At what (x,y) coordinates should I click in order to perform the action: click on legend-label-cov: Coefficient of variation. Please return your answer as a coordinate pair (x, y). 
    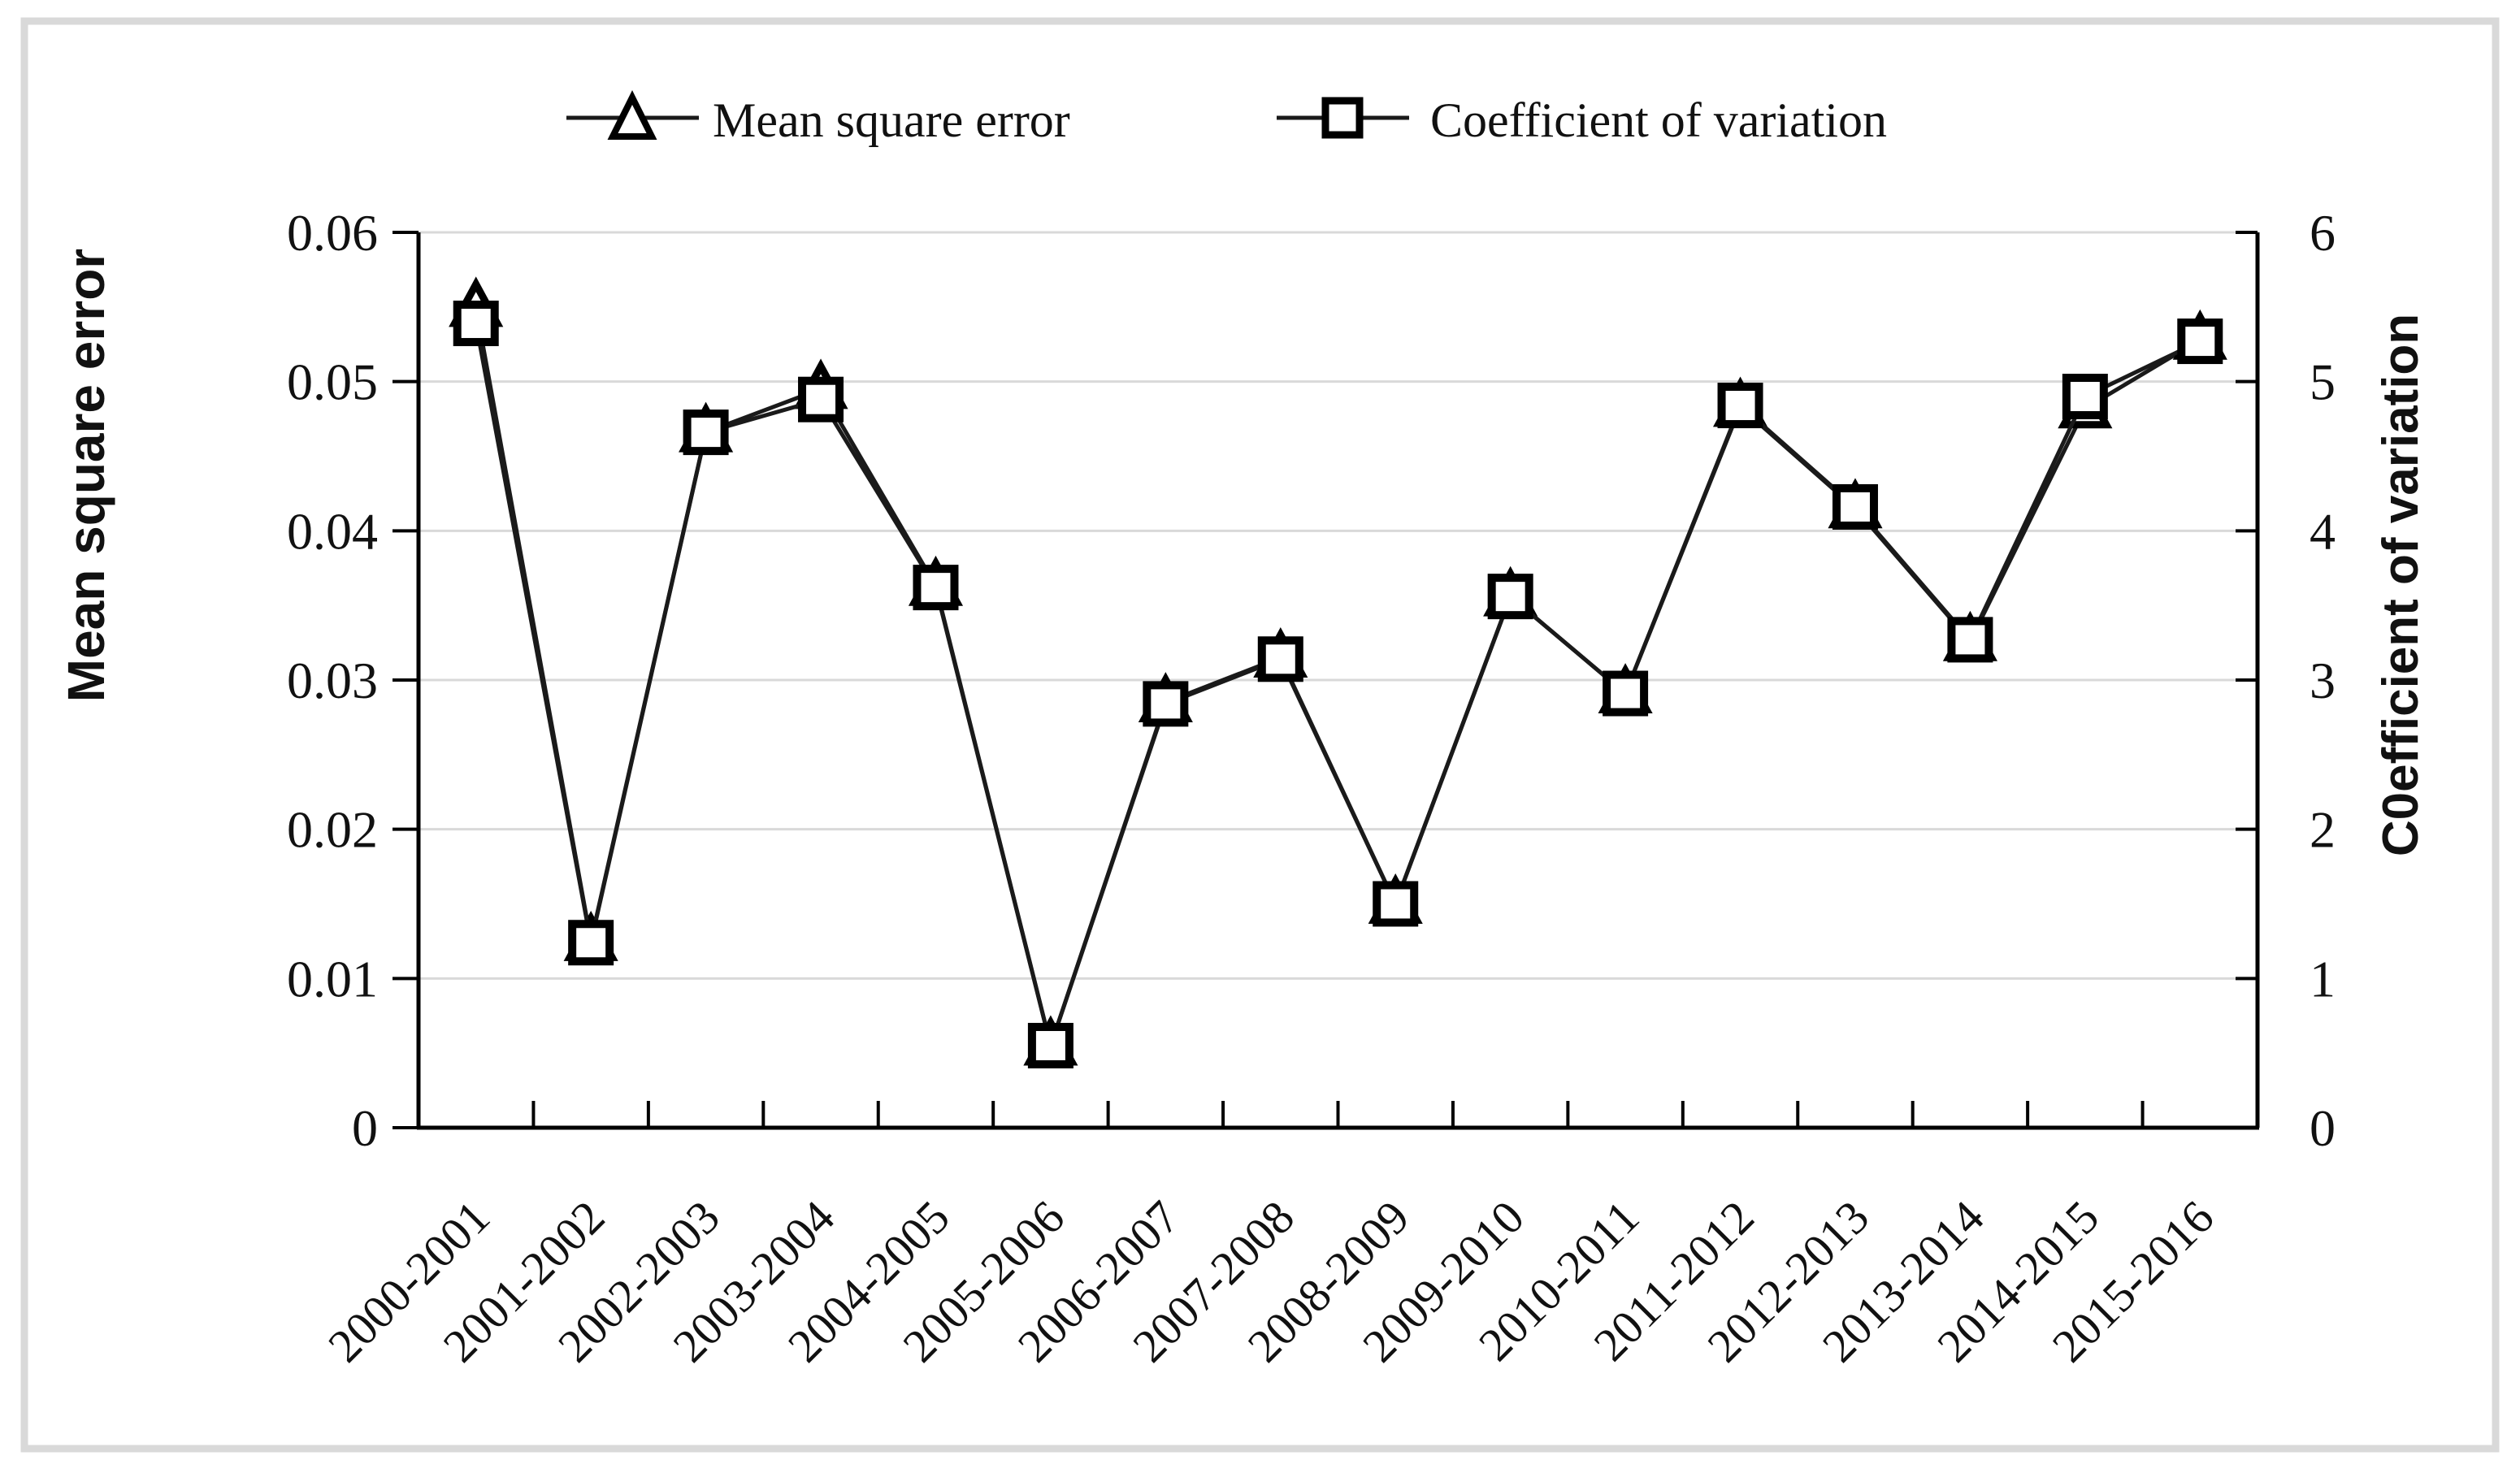
    Looking at the image, I should click on (1659, 120).